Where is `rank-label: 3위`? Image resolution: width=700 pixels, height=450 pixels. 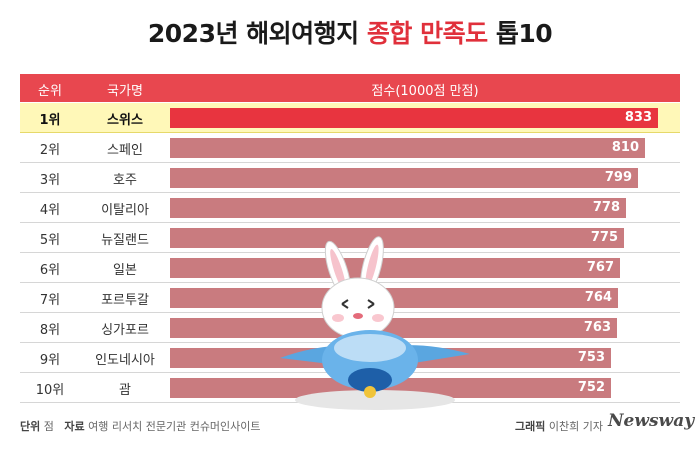
rank-label: 3위 is located at coordinates (50, 180).